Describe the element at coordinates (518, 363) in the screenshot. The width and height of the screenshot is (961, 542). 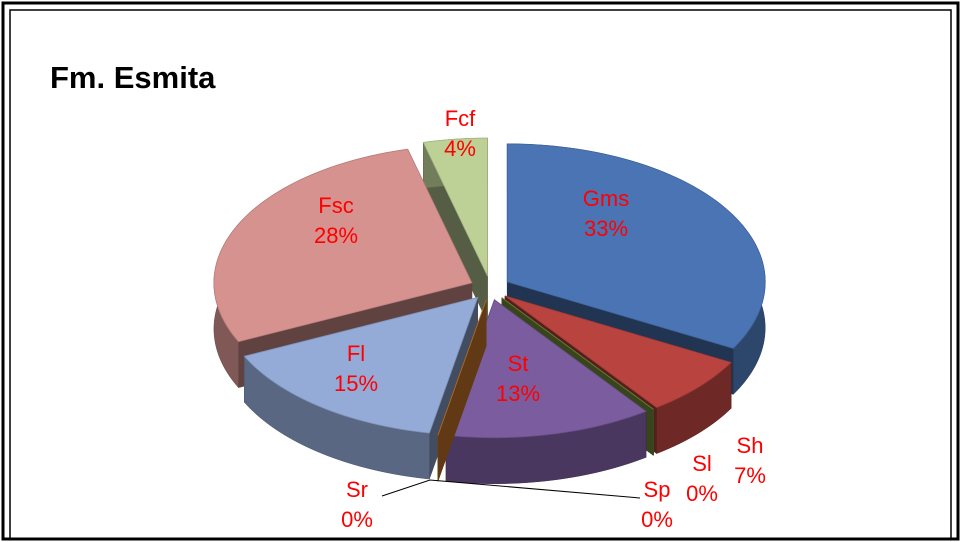
I see `data-label-name: St` at that location.